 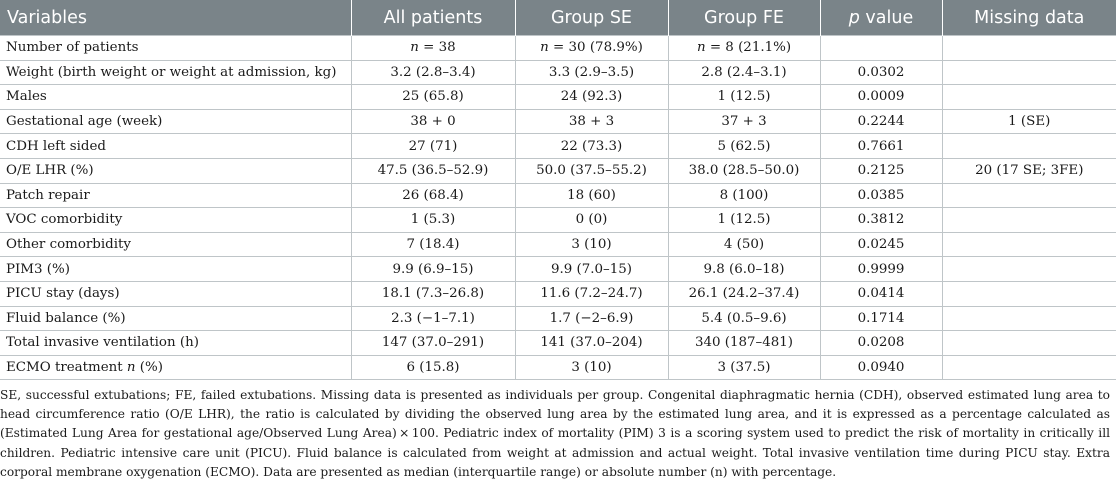 What do you see at coordinates (881, 72) in the screenshot?
I see `cell-p-value: 0.0302` at bounding box center [881, 72].